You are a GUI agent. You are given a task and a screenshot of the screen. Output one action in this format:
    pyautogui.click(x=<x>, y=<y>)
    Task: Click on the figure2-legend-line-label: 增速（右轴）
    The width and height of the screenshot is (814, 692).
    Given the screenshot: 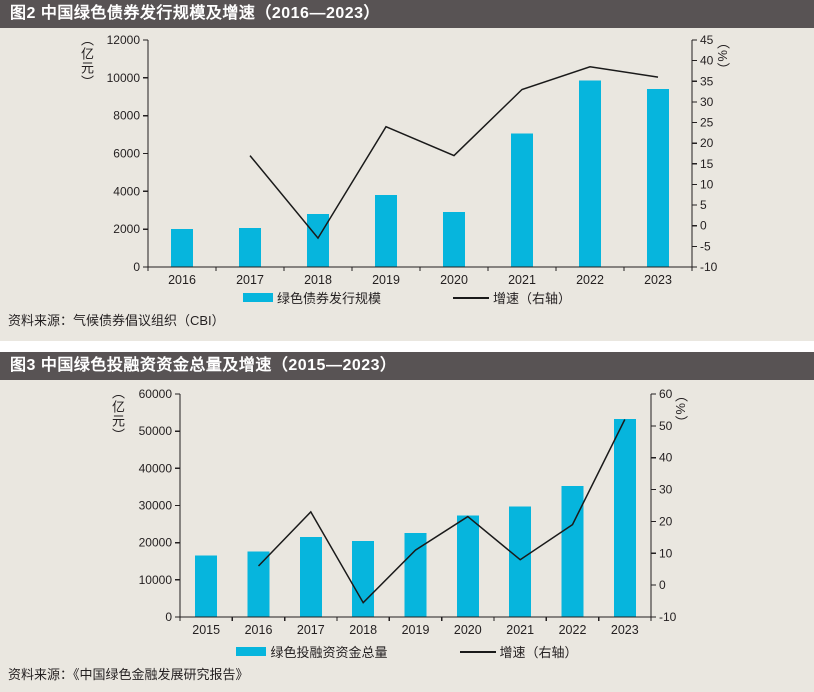 What is the action you would take?
    pyautogui.click(x=532, y=298)
    